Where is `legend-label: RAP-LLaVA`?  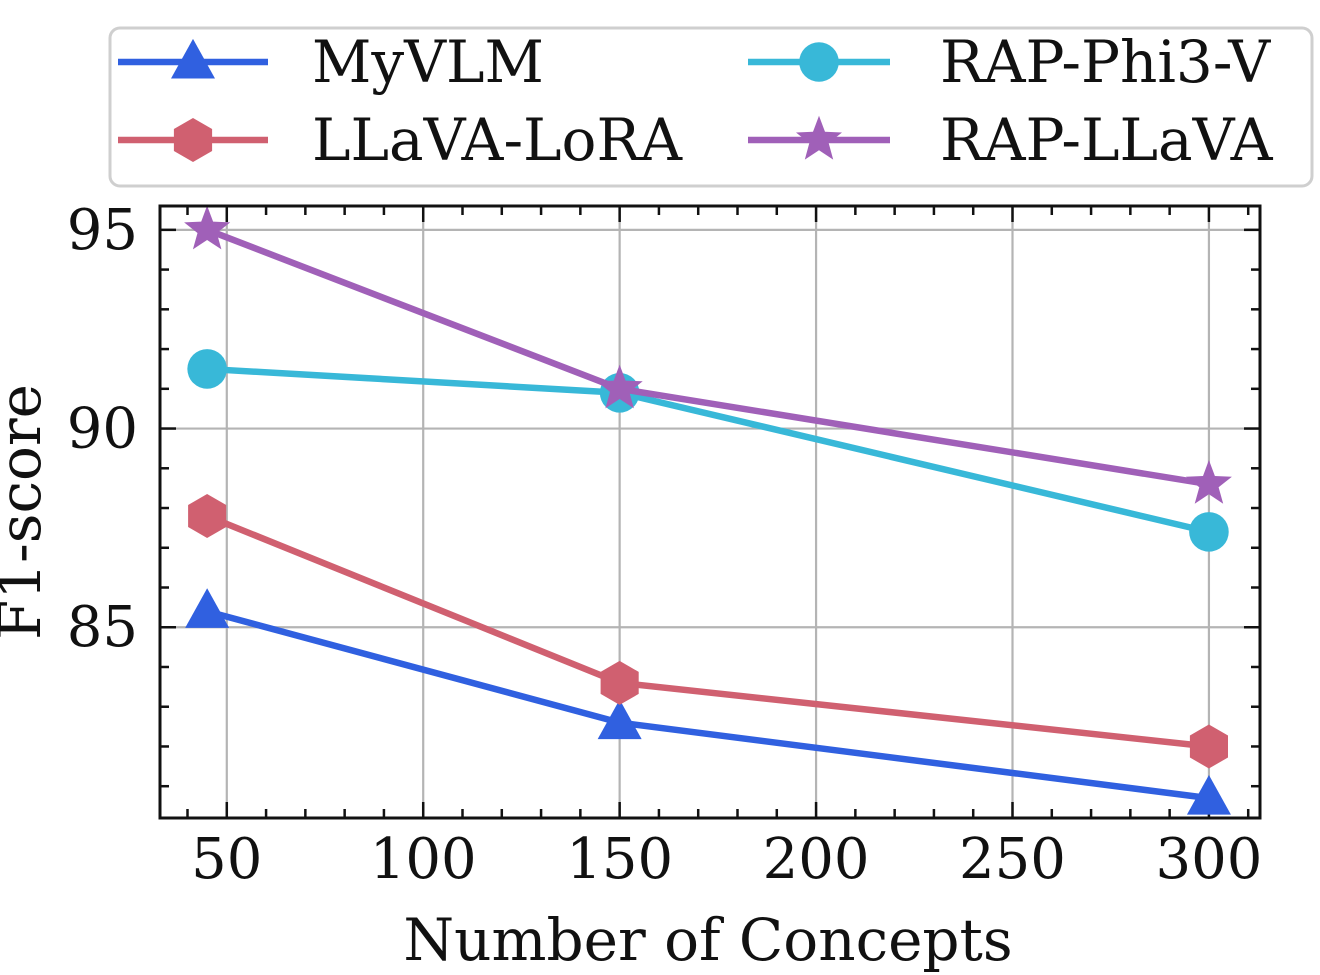
legend-label: RAP-LLaVA is located at coordinates (1107, 140).